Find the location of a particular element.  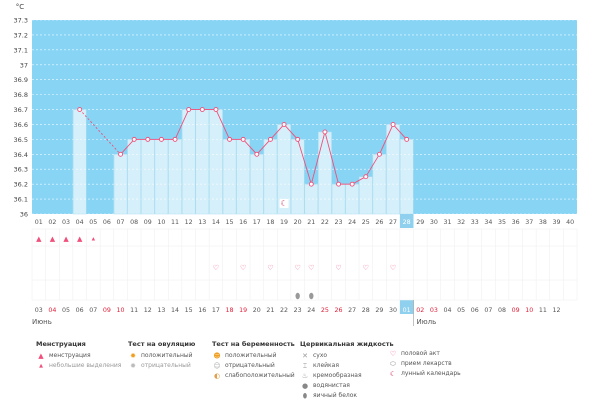

cycle-day-label: 07 is located at coordinates (121, 222).